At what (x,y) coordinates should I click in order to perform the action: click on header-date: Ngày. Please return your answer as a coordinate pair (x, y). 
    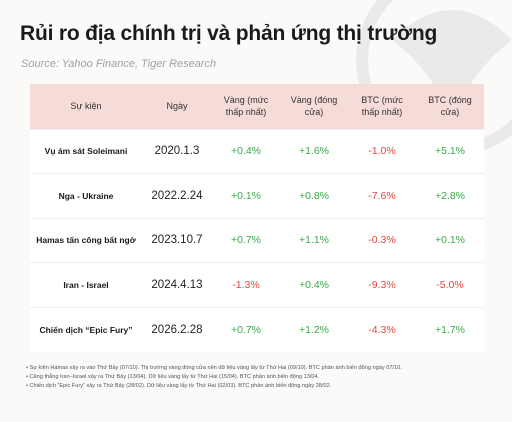
    Looking at the image, I should click on (177, 106).